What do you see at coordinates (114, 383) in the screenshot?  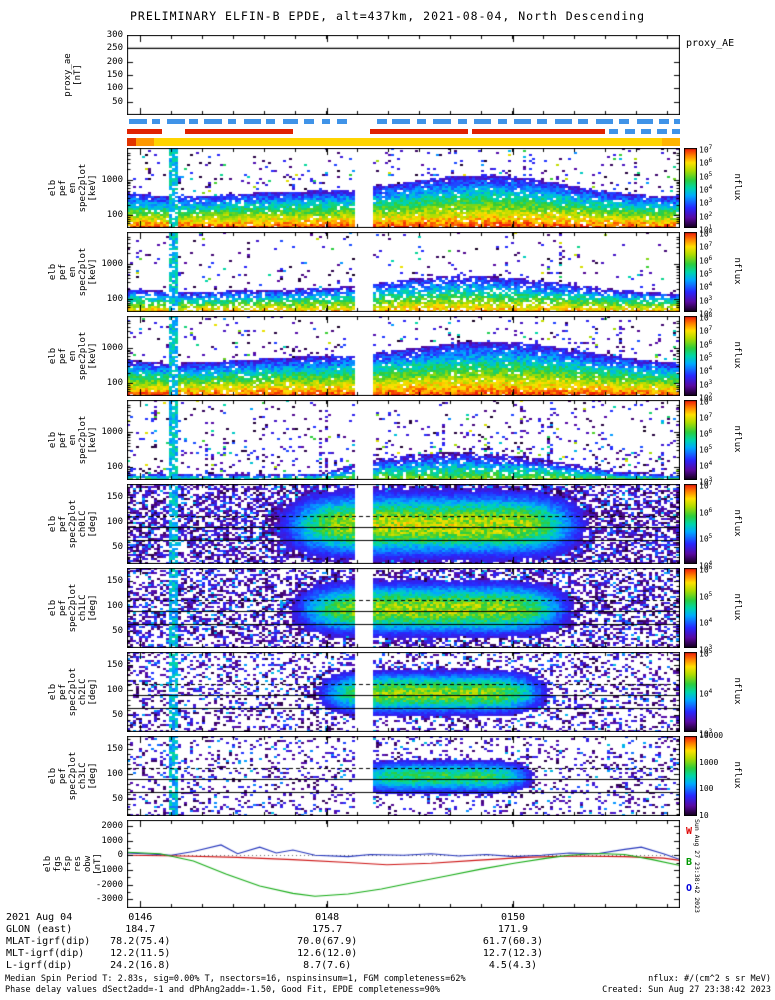 I see `en-flux-c-ytick-label: 100` at bounding box center [114, 383].